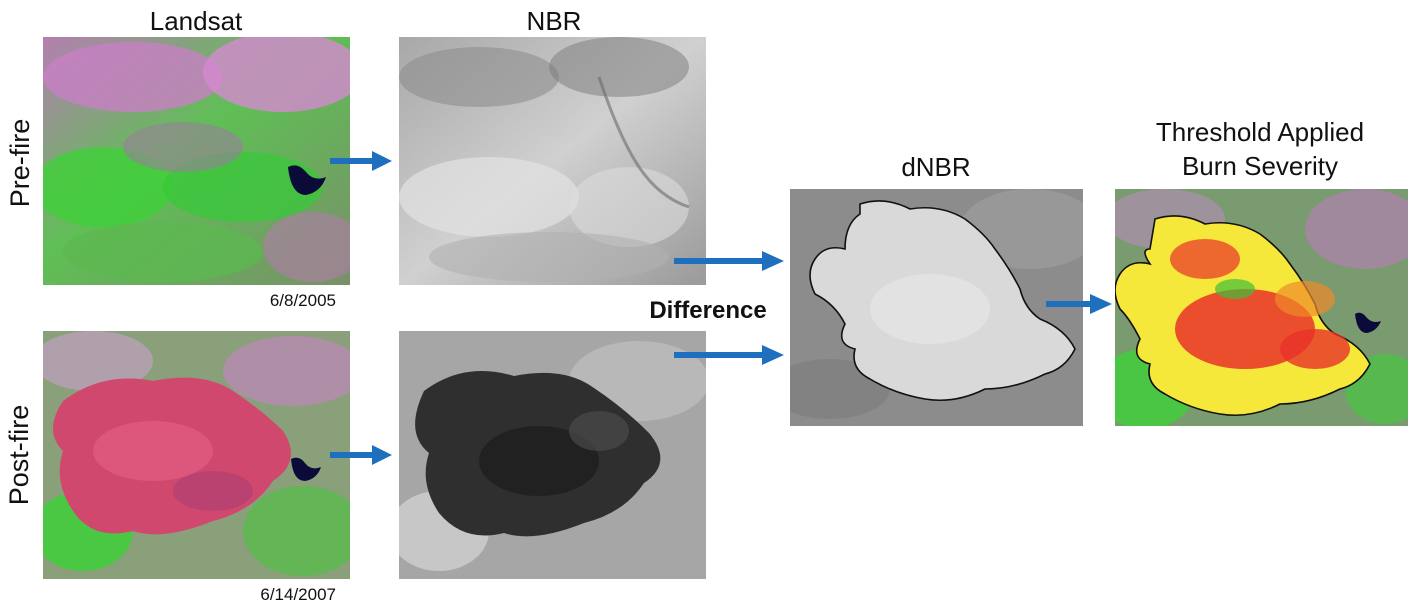 The height and width of the screenshot is (610, 1418). Describe the element at coordinates (361, 161) in the screenshot. I see `arrow-pre-landsat-to-nbr` at that location.